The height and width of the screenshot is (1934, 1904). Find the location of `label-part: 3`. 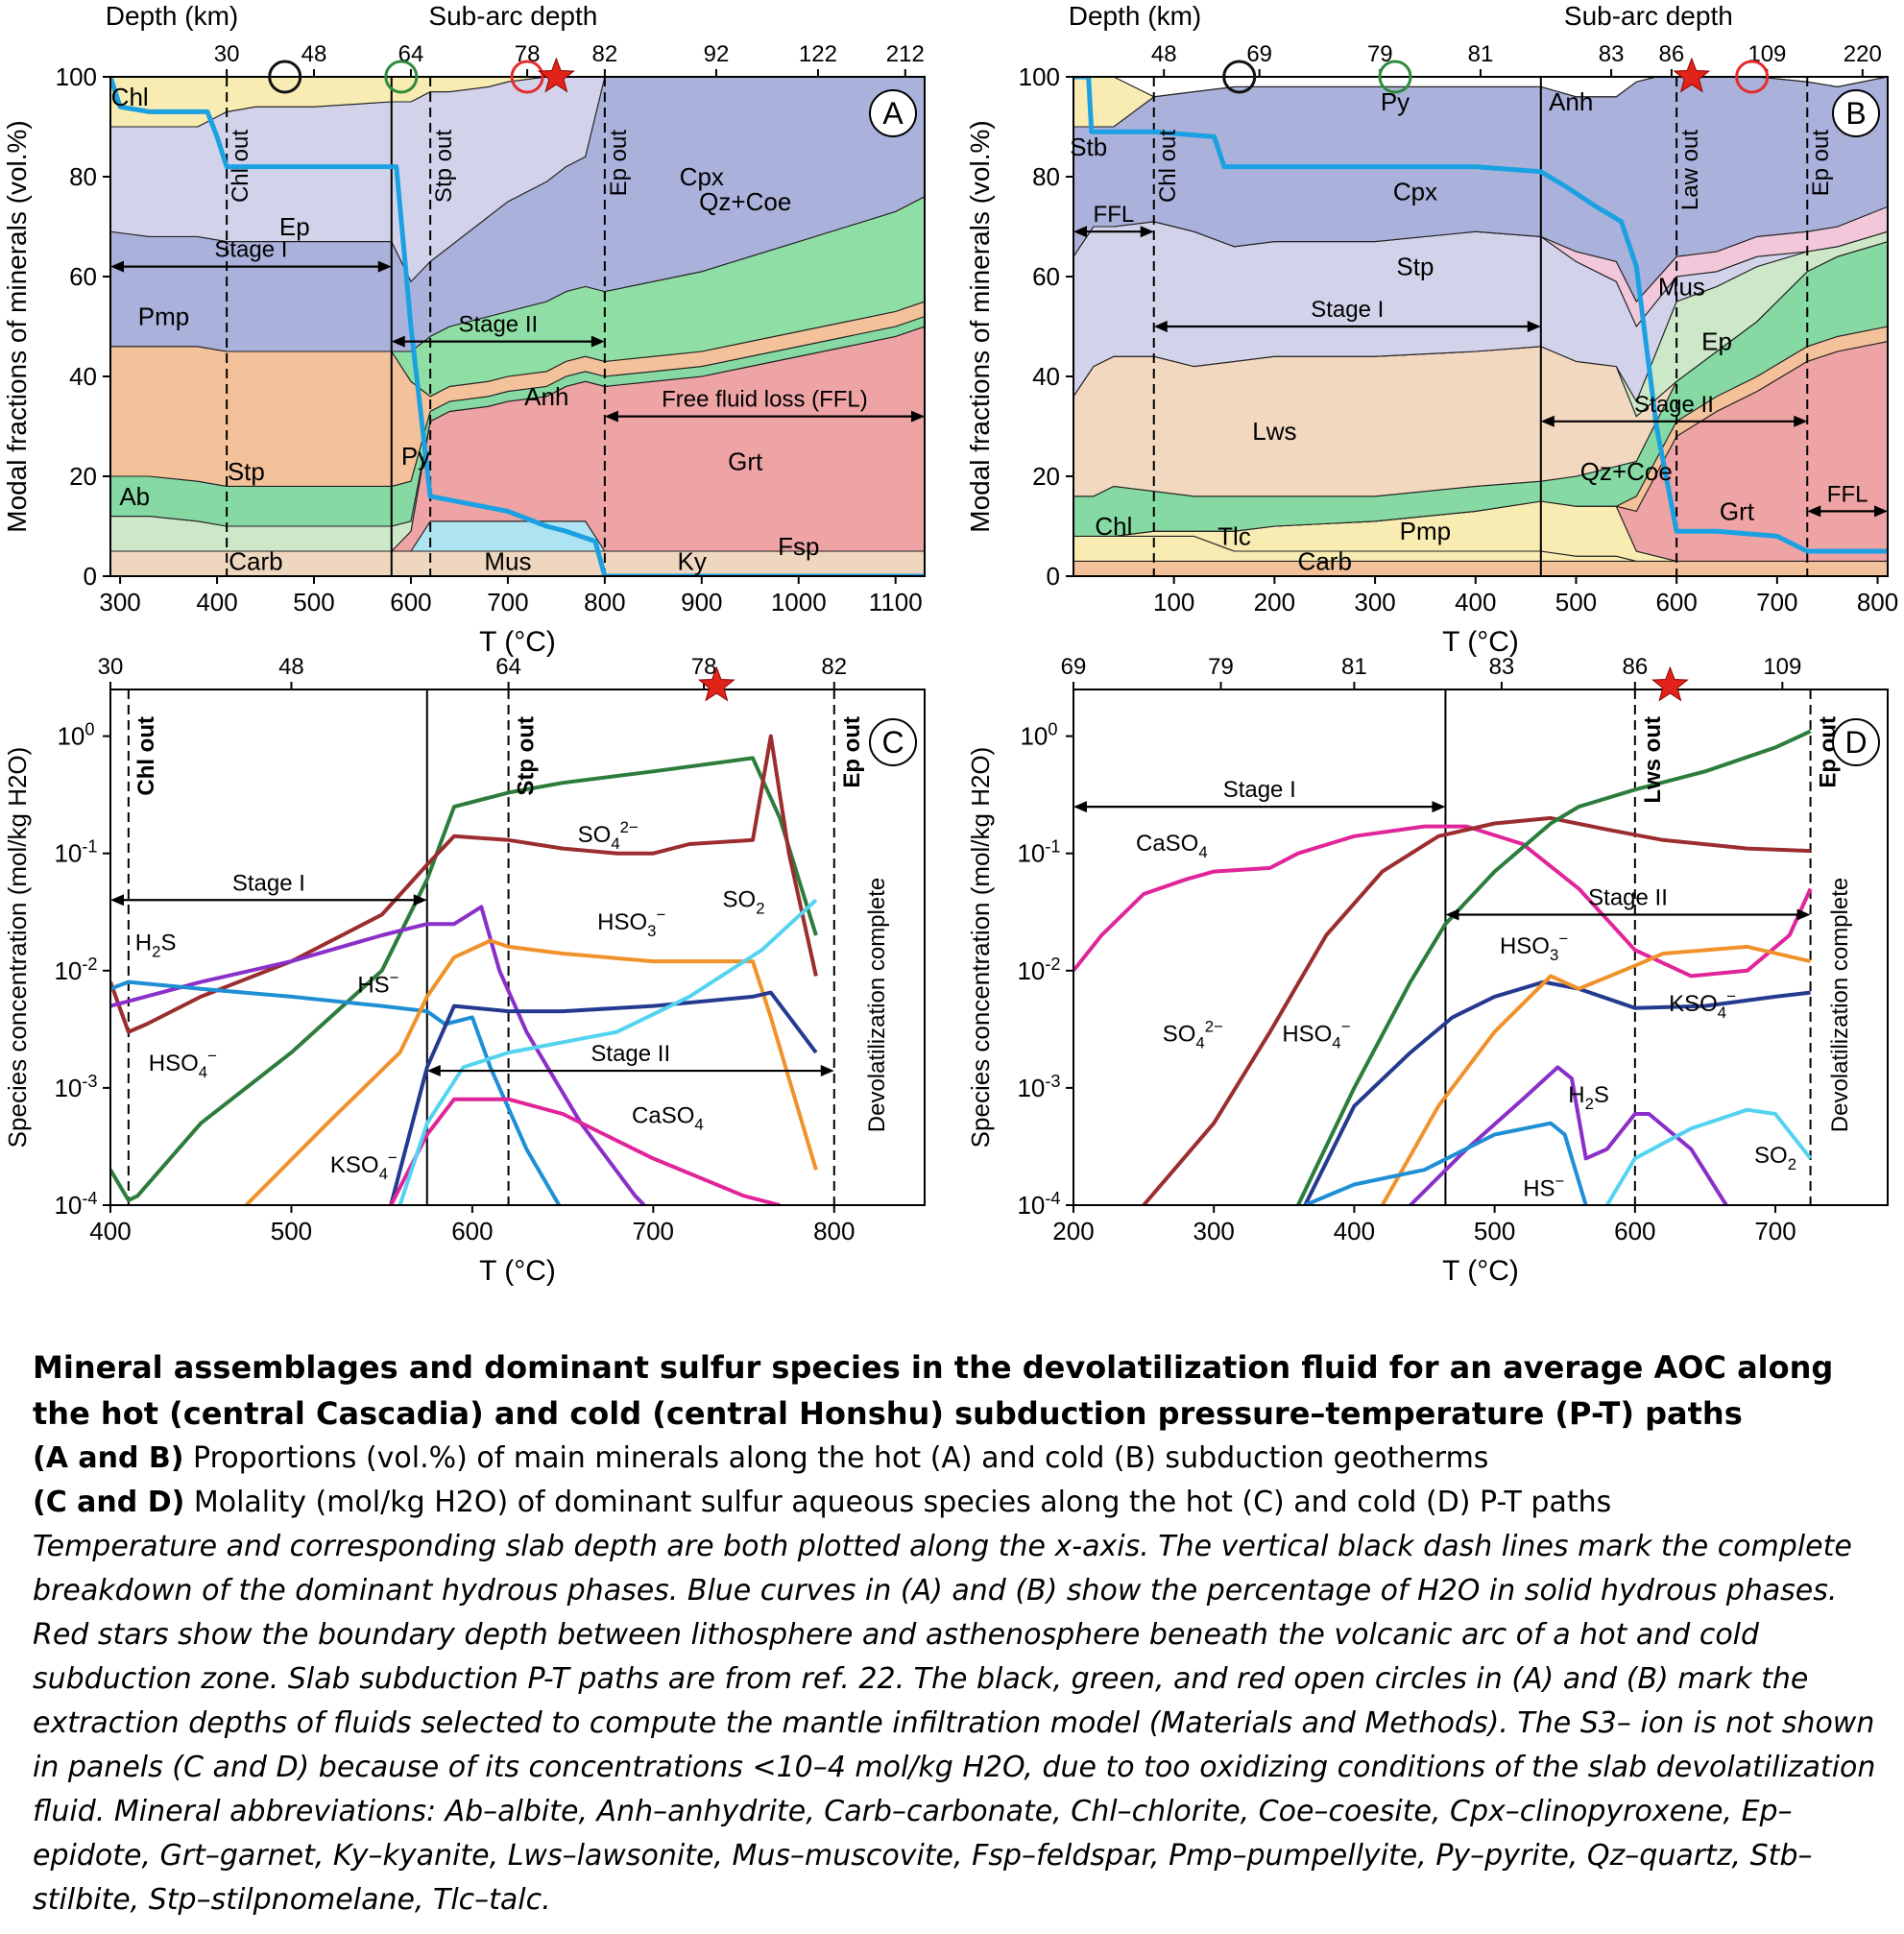

label-part: 3 is located at coordinates (1554, 955).